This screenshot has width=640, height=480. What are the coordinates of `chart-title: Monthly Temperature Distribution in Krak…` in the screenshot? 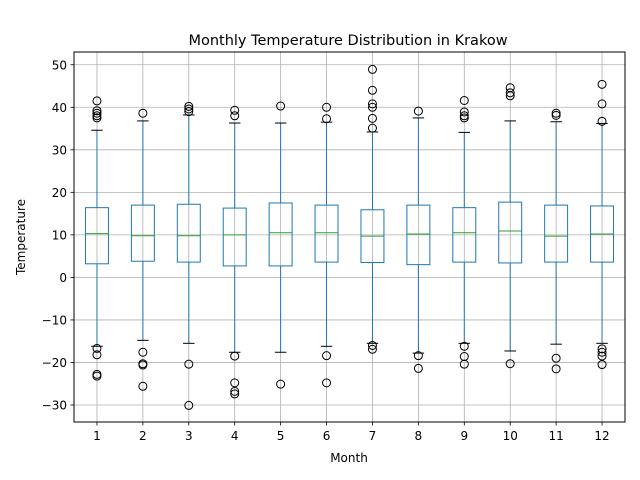 It's located at (347, 41).